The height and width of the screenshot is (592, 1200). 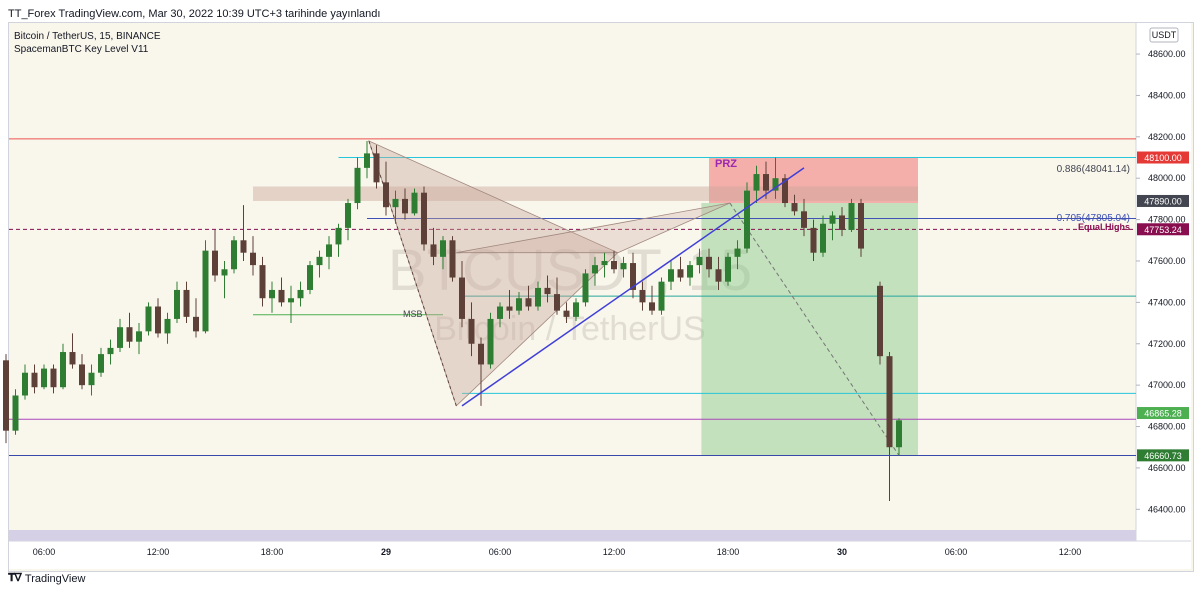 I want to click on tradingview-logo-icon: 𝐓∇, so click(x=15, y=578).